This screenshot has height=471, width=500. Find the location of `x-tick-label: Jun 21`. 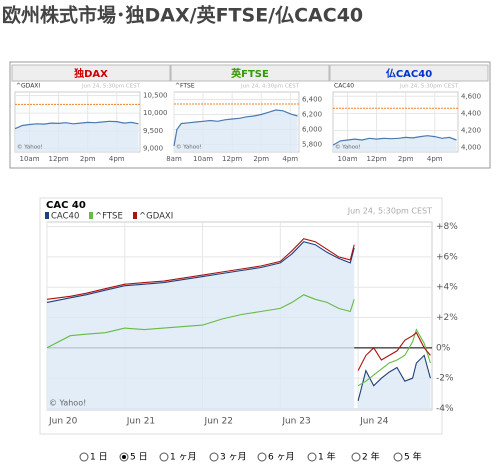

x-tick-label: Jun 21 is located at coordinates (140, 422).